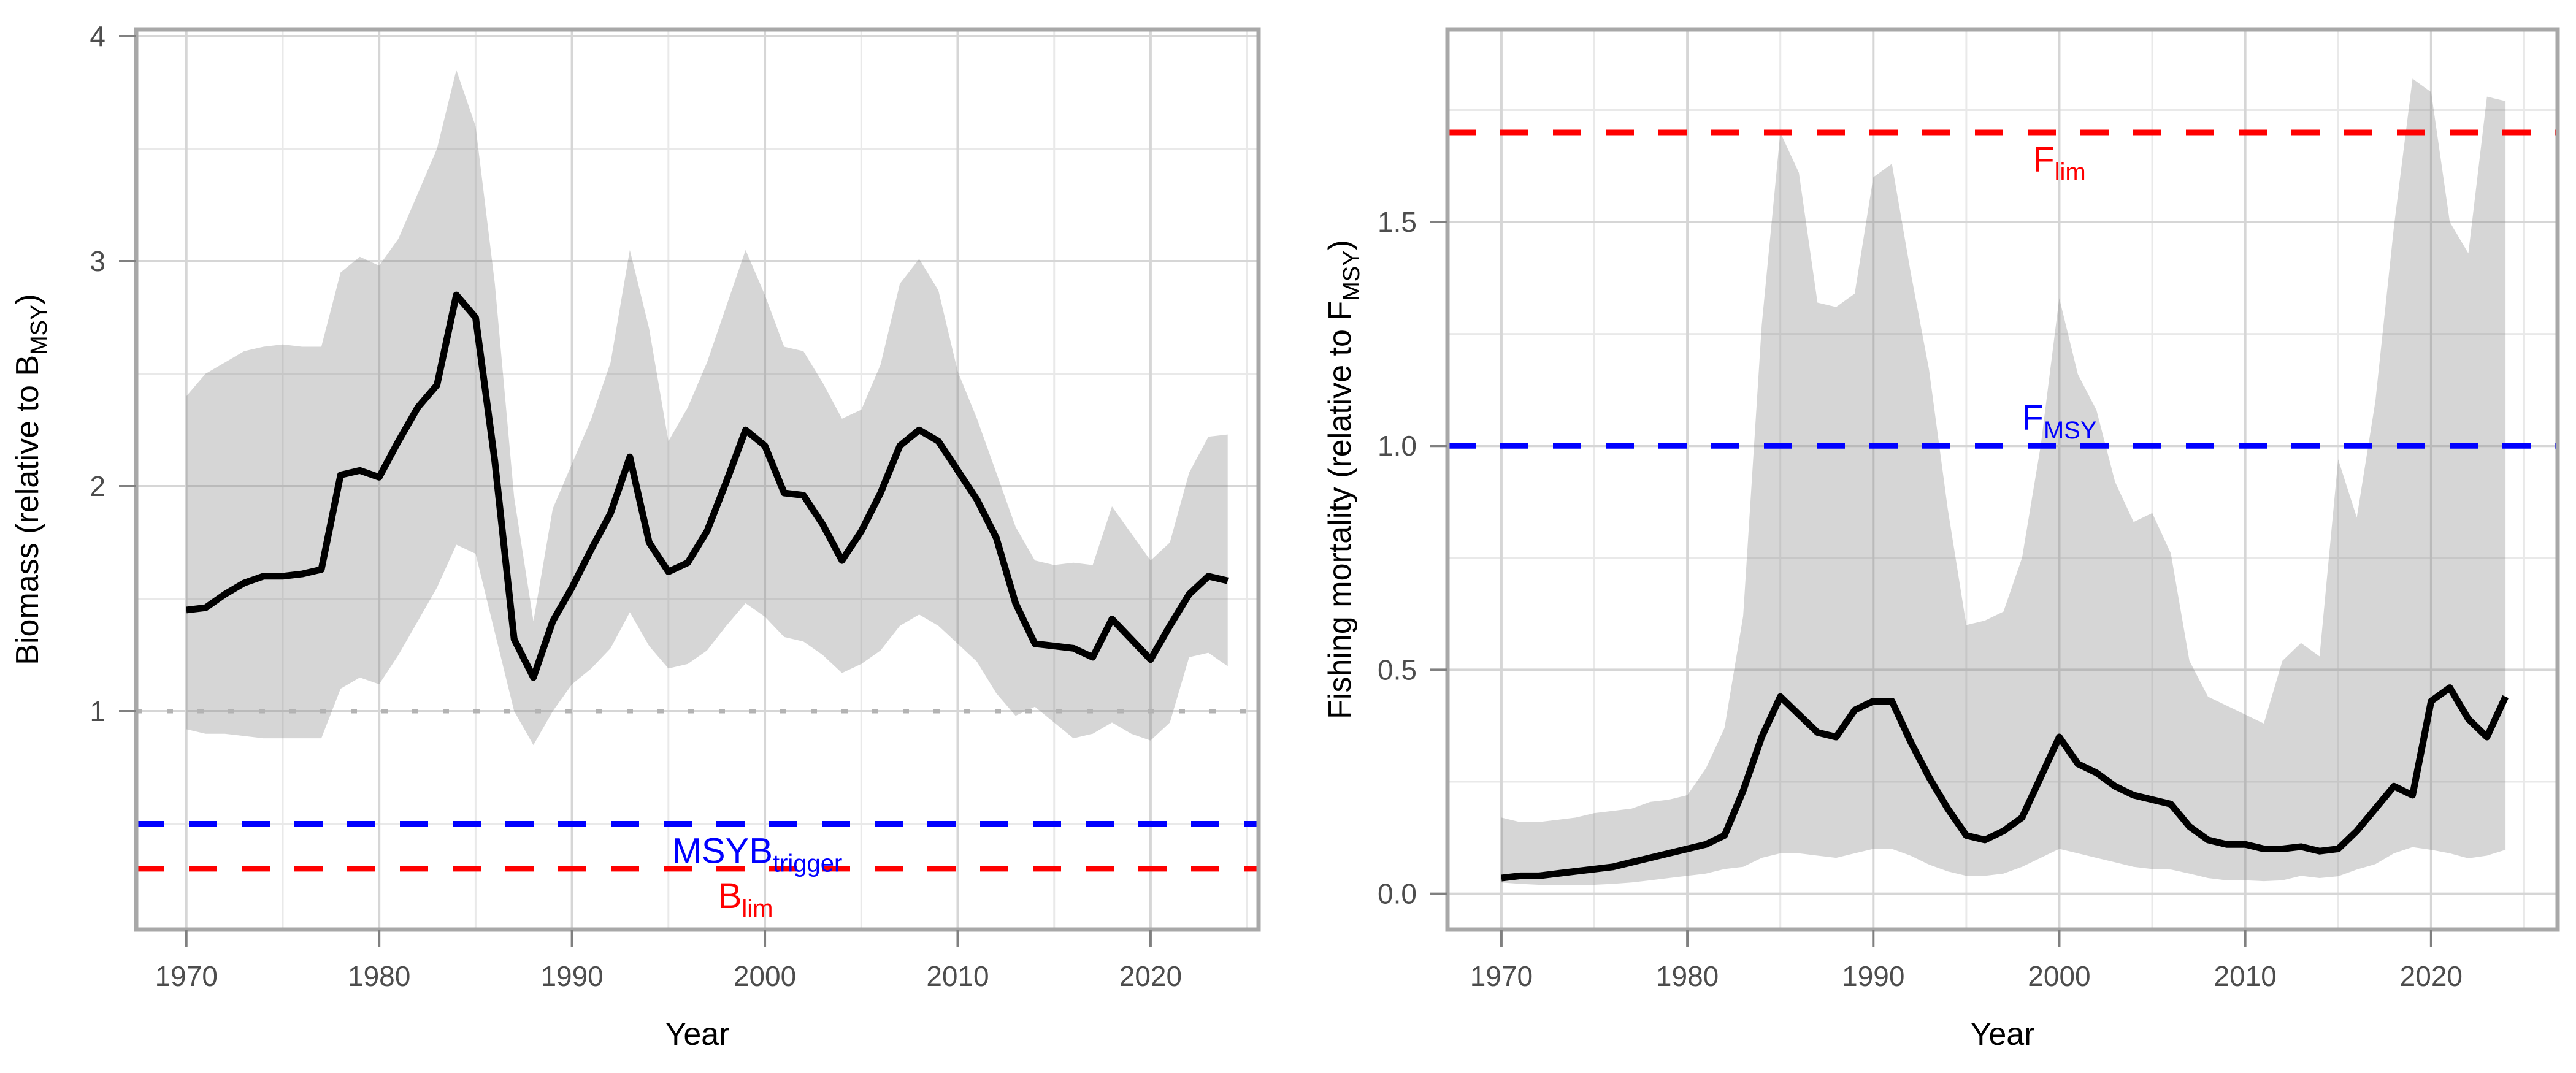 The image size is (2576, 1073). Describe the element at coordinates (1397, 894) in the screenshot. I see `y-tick-label: 0.0` at that location.